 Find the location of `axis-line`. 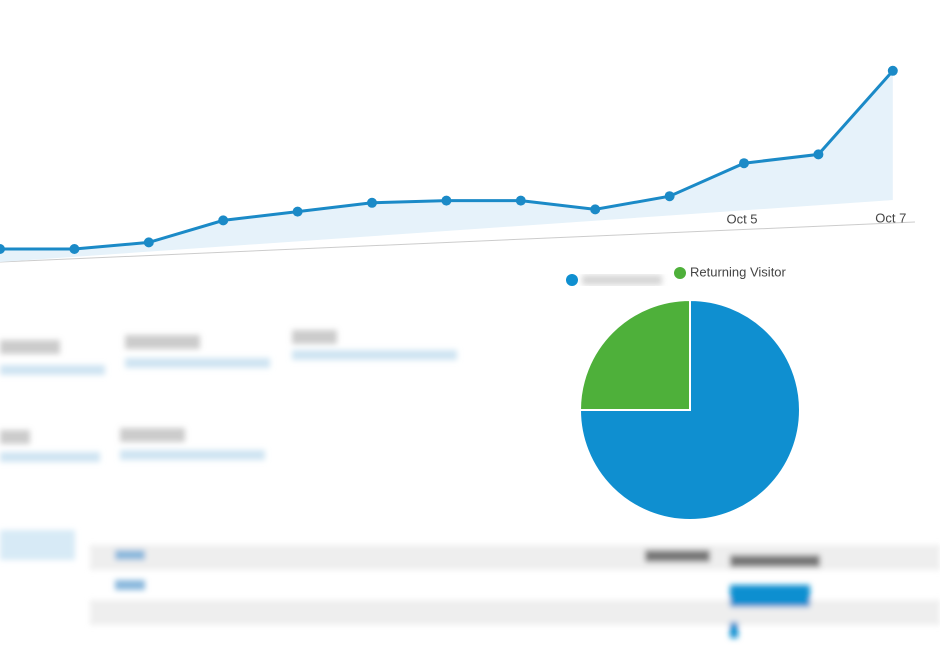

axis-line is located at coordinates (458, 242).